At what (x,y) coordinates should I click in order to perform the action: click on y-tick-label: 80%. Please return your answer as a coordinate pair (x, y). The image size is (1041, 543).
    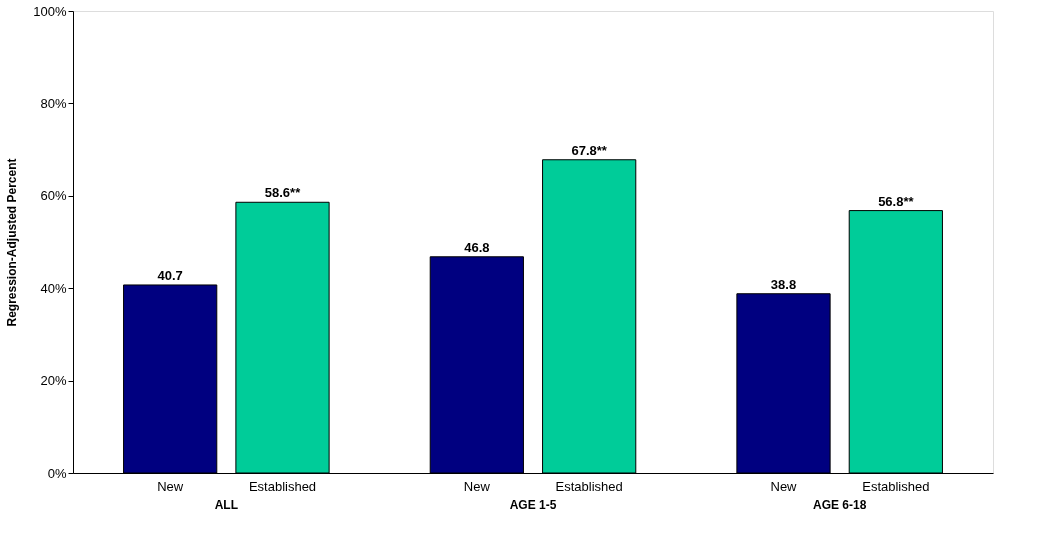
    Looking at the image, I should click on (53, 103).